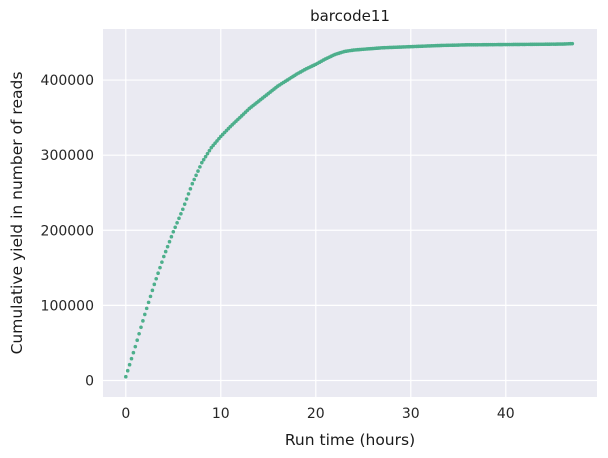  What do you see at coordinates (125, 414) in the screenshot?
I see `x-tick-label: 0` at bounding box center [125, 414].